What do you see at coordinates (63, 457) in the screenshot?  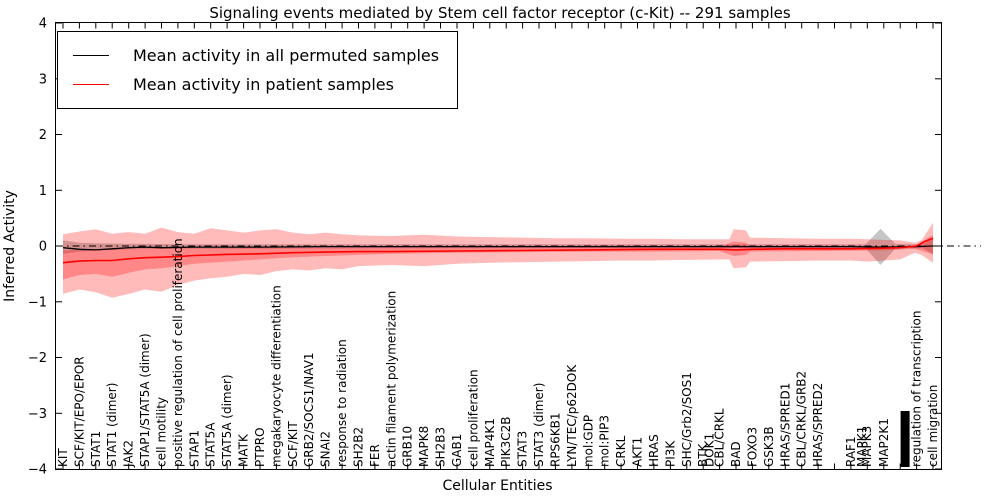 I see `x-tick-label: KIT` at bounding box center [63, 457].